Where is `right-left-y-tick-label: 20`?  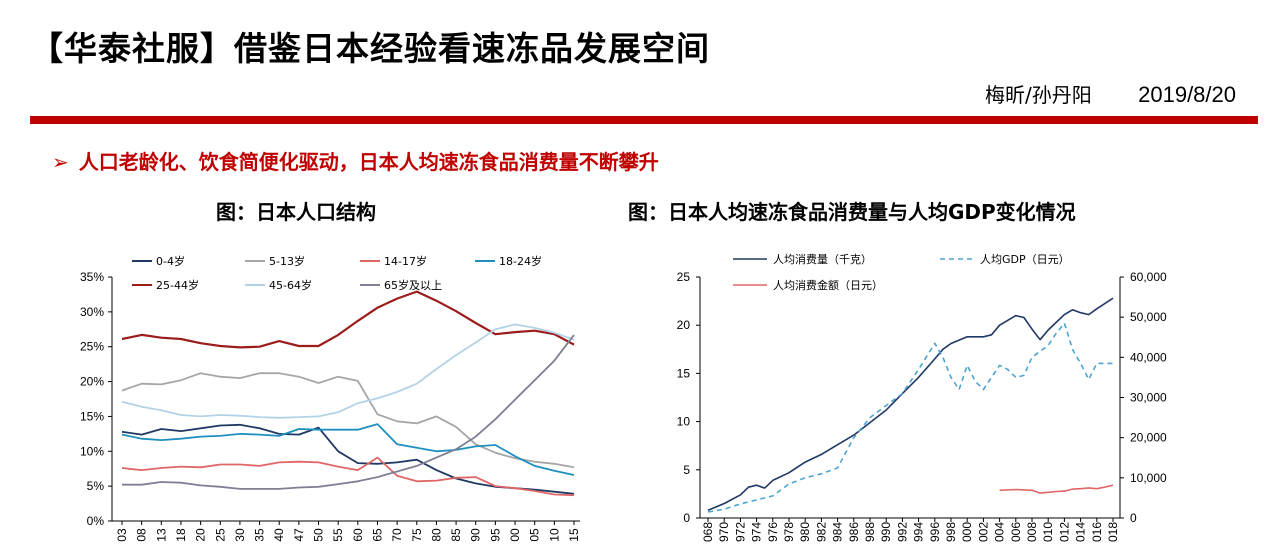
right-left-y-tick-label: 20 is located at coordinates (684, 325).